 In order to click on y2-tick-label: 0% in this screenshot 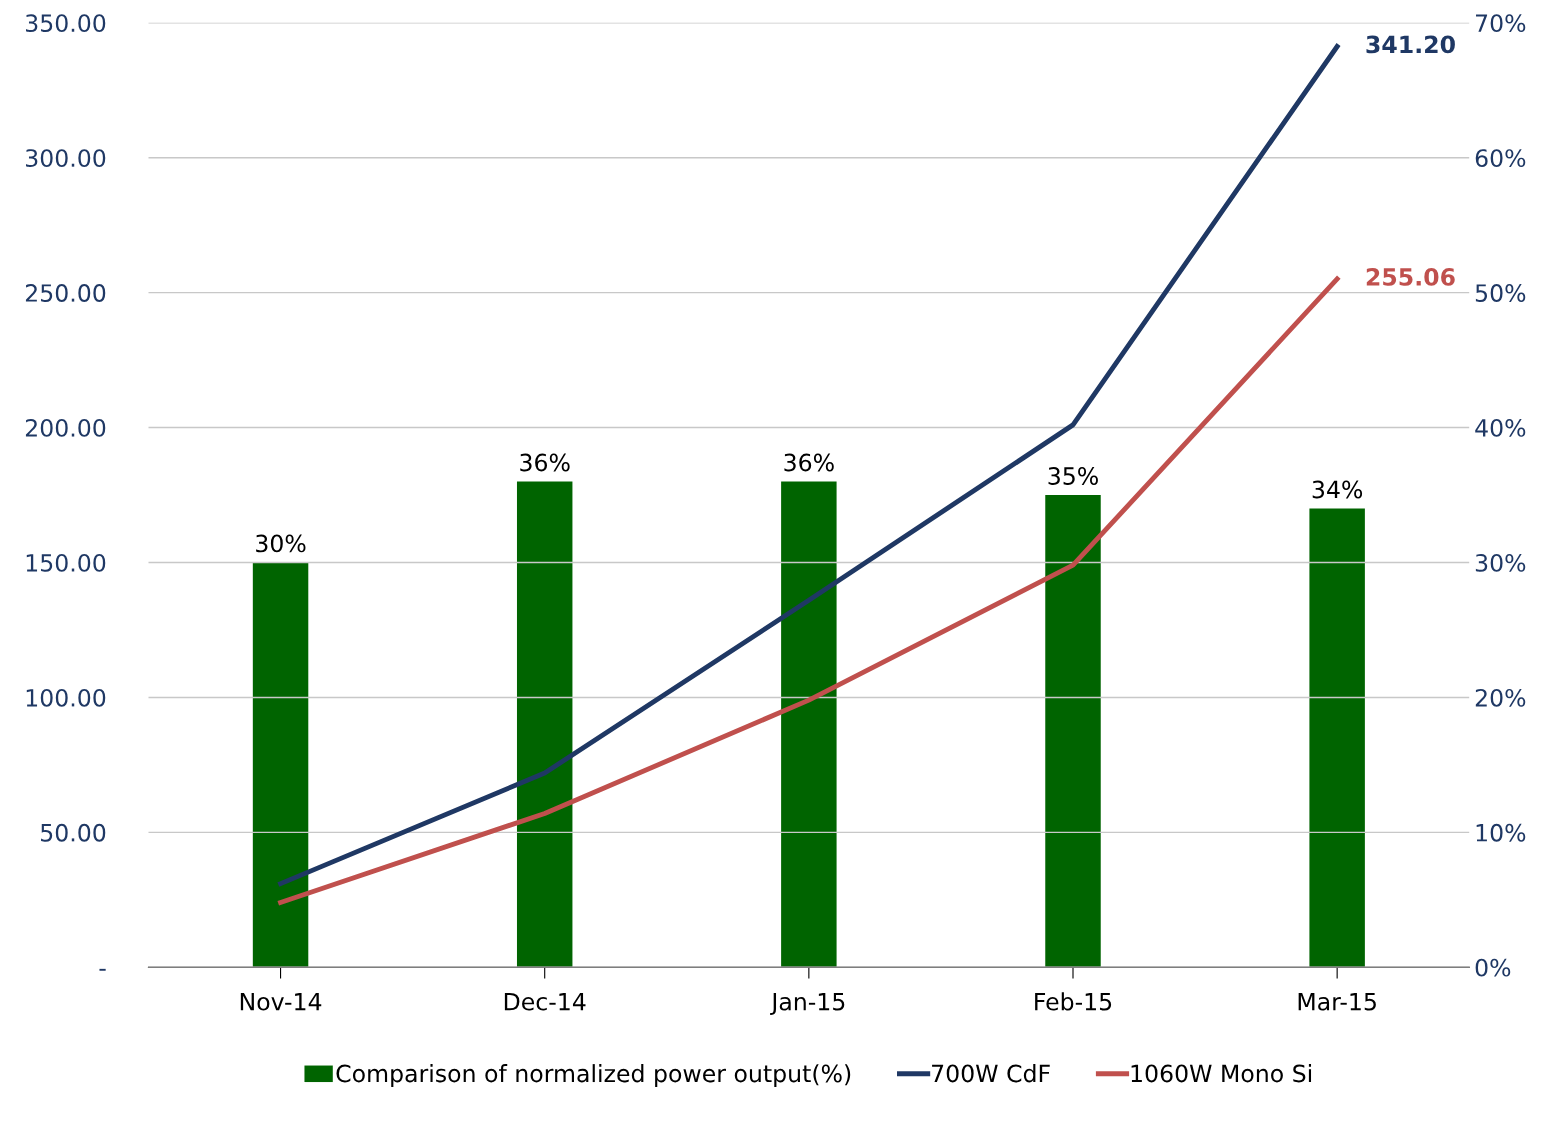, I will do `click(1493, 967)`.